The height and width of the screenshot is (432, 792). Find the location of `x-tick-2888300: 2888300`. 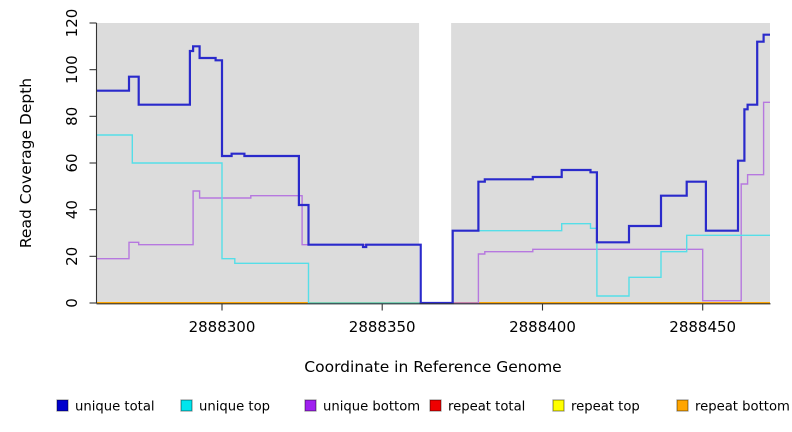

x-tick-2888300: 2888300 is located at coordinates (222, 327).